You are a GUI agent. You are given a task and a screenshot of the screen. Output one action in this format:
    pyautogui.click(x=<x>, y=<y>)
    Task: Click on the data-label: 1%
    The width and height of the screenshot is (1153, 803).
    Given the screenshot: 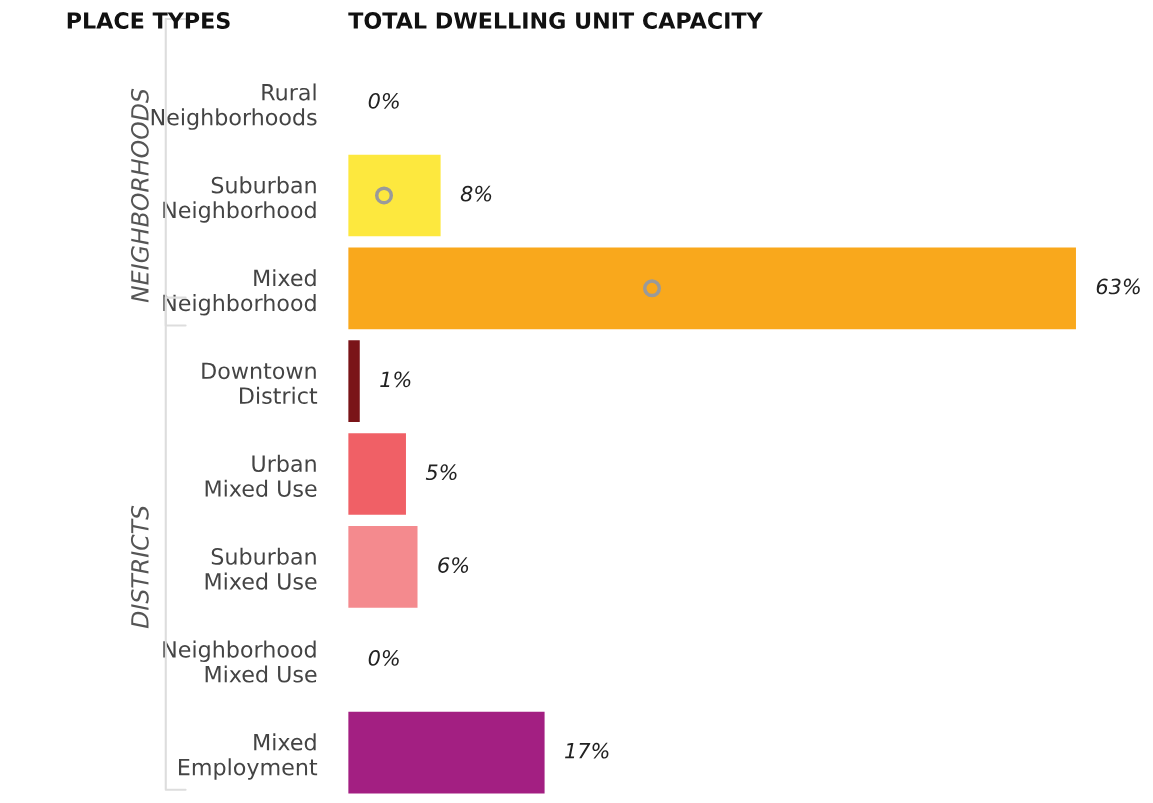 What is the action you would take?
    pyautogui.click(x=395, y=379)
    